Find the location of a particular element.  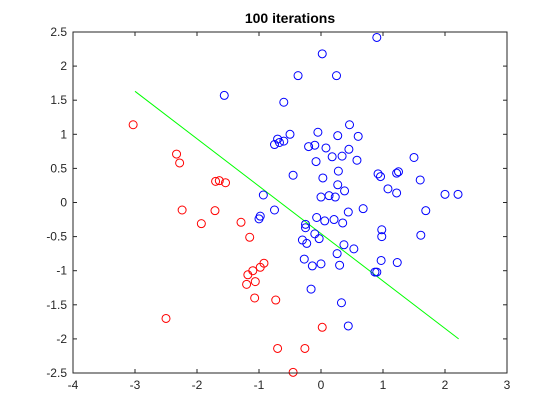

x-tick-label: -4 is located at coordinates (73, 385).